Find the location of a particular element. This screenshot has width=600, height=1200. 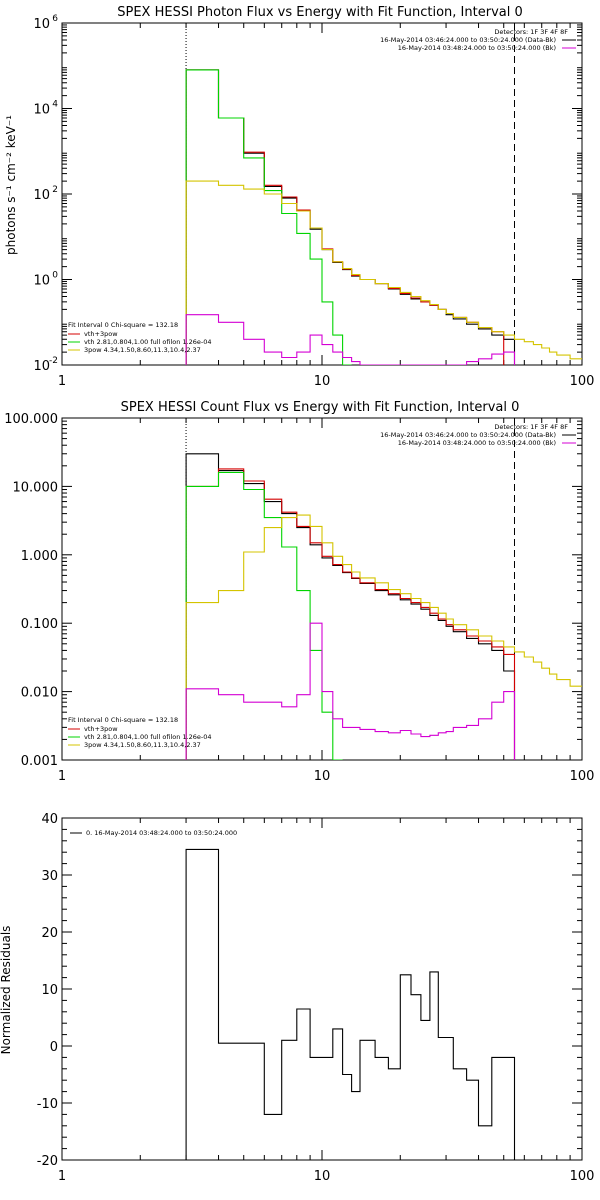

y-tick-label: 100.000 is located at coordinates (31, 419).